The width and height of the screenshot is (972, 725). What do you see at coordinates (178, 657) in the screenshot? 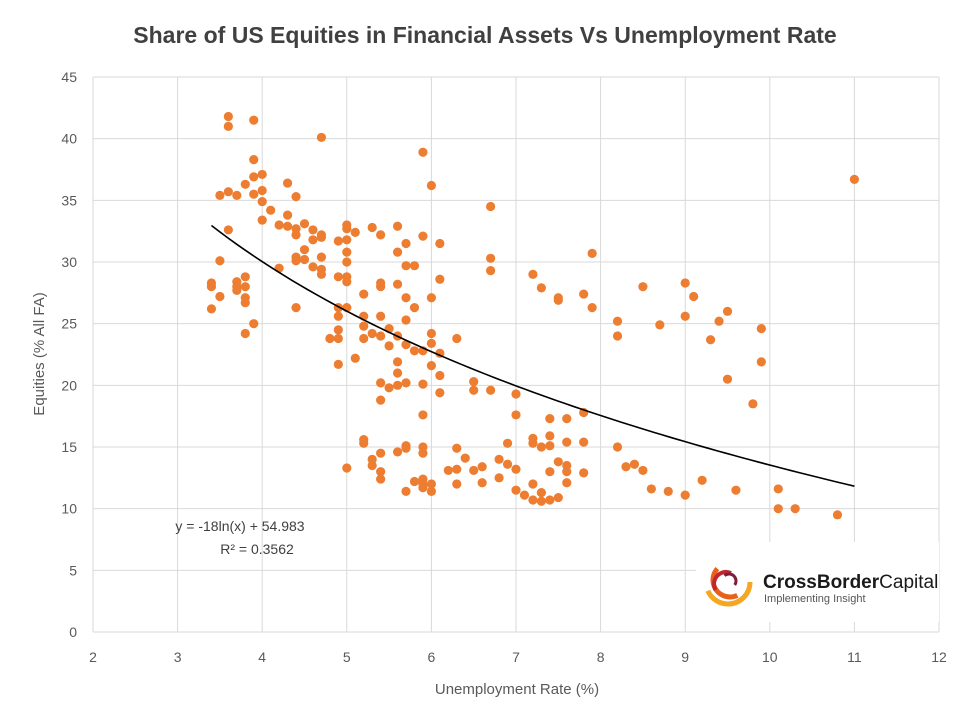
I see `x-tick-label: 3` at bounding box center [178, 657].